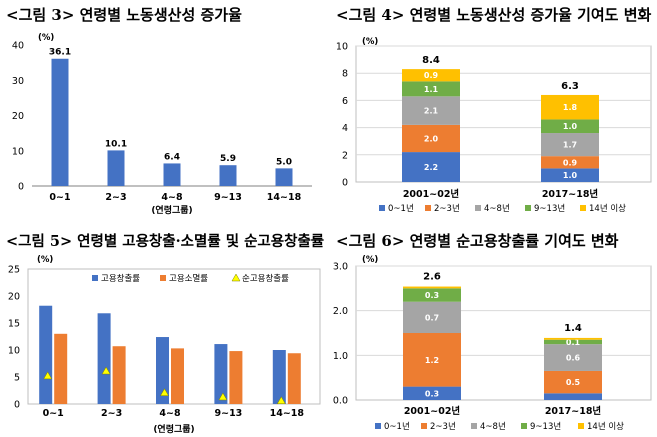  I want to click on fig4-y-tick-label: 8, so click(345, 74).